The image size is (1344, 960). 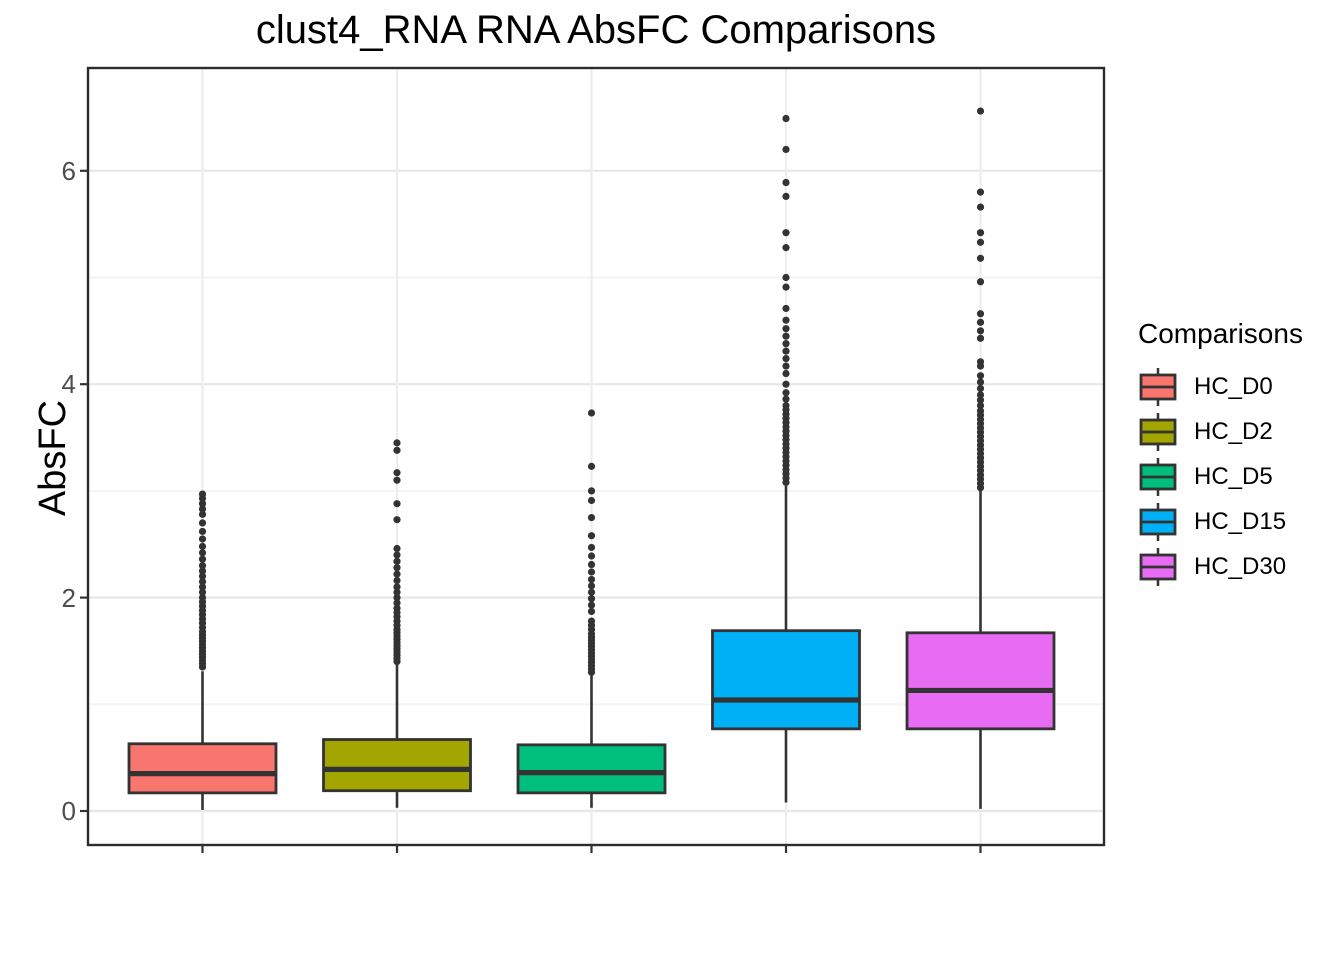 I want to click on legend-item-HC_D30: HC_D30, so click(x=1238, y=566).